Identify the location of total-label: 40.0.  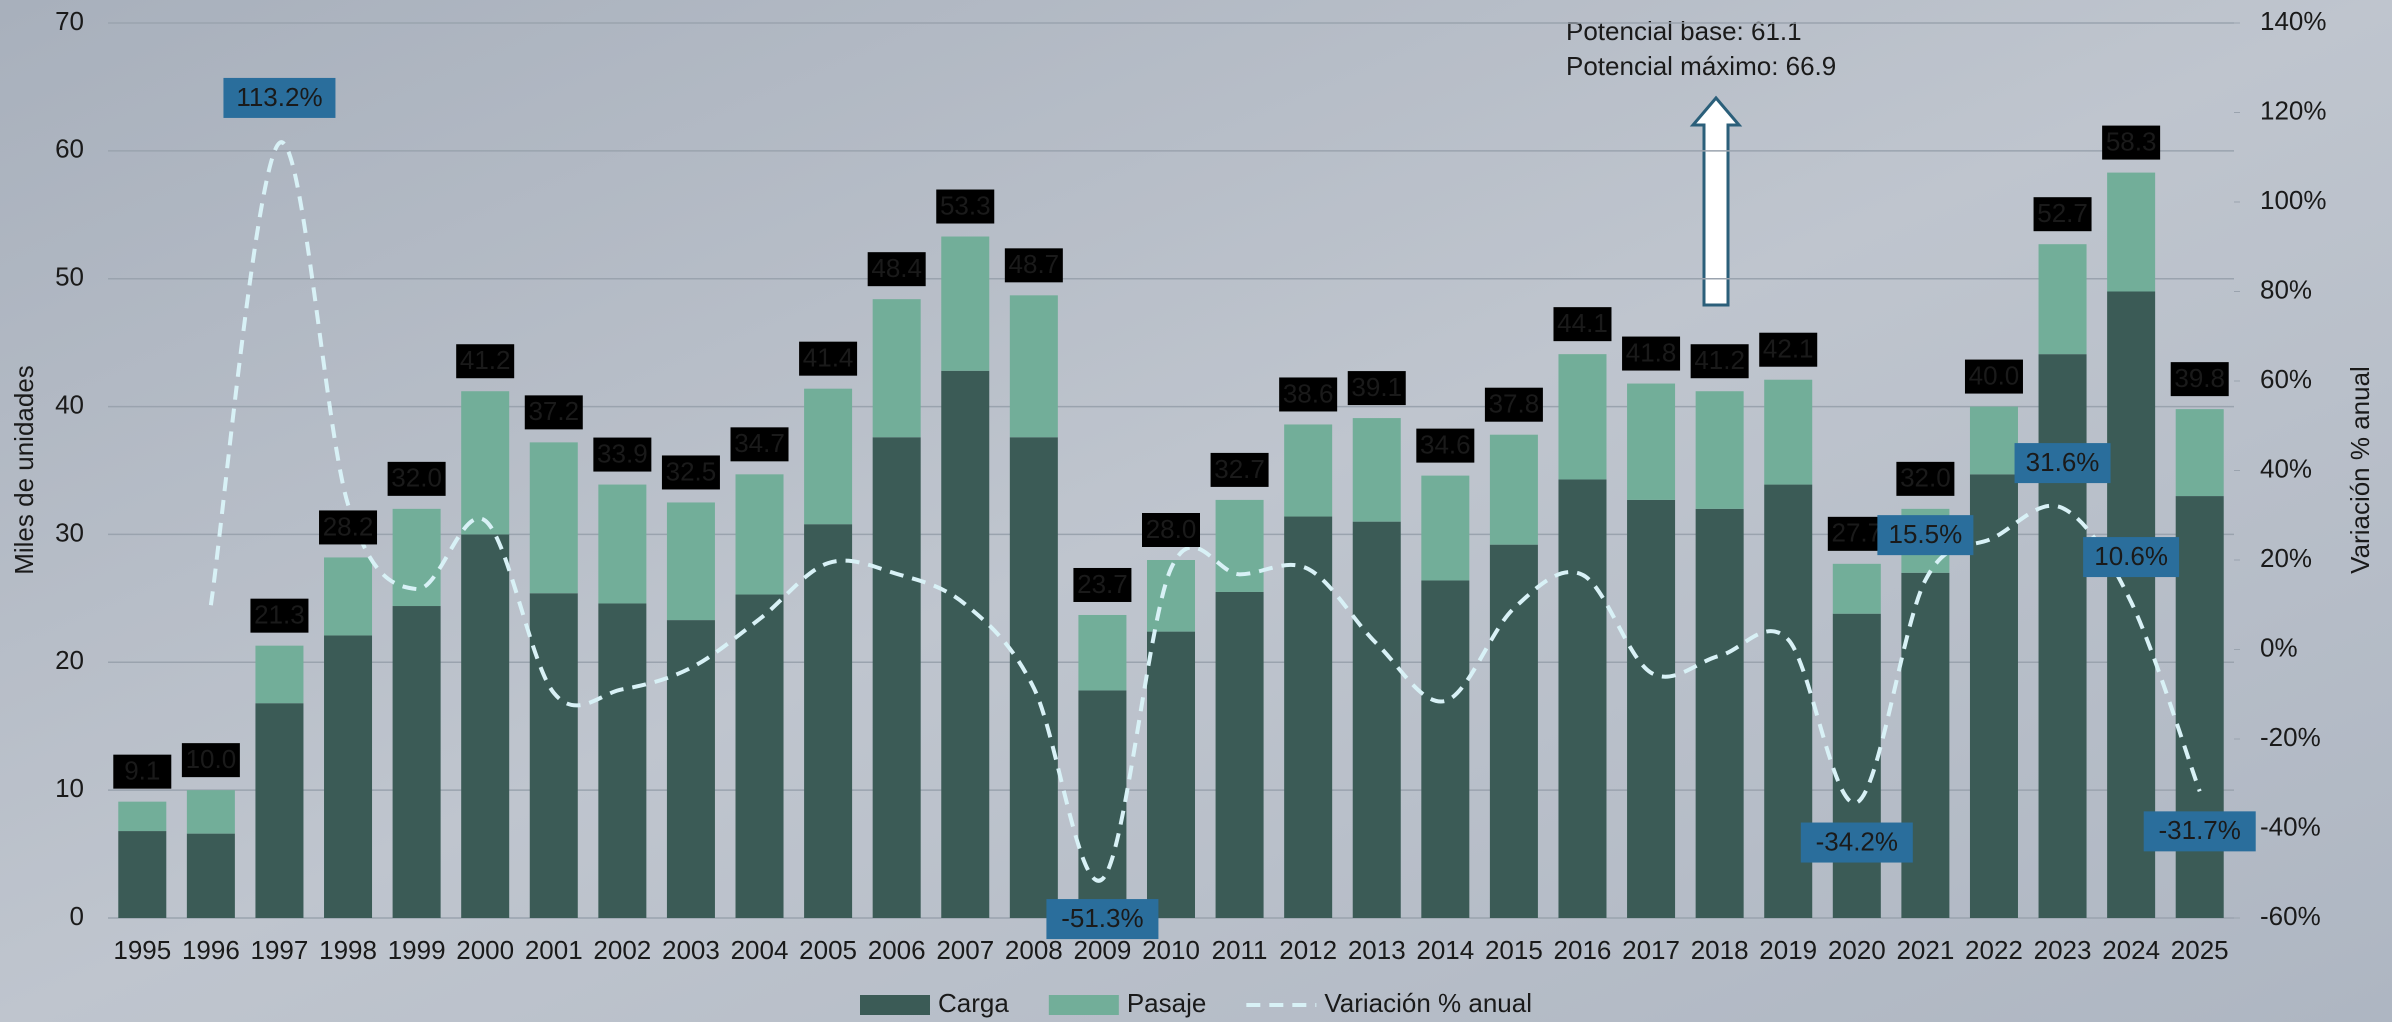
(1994, 375).